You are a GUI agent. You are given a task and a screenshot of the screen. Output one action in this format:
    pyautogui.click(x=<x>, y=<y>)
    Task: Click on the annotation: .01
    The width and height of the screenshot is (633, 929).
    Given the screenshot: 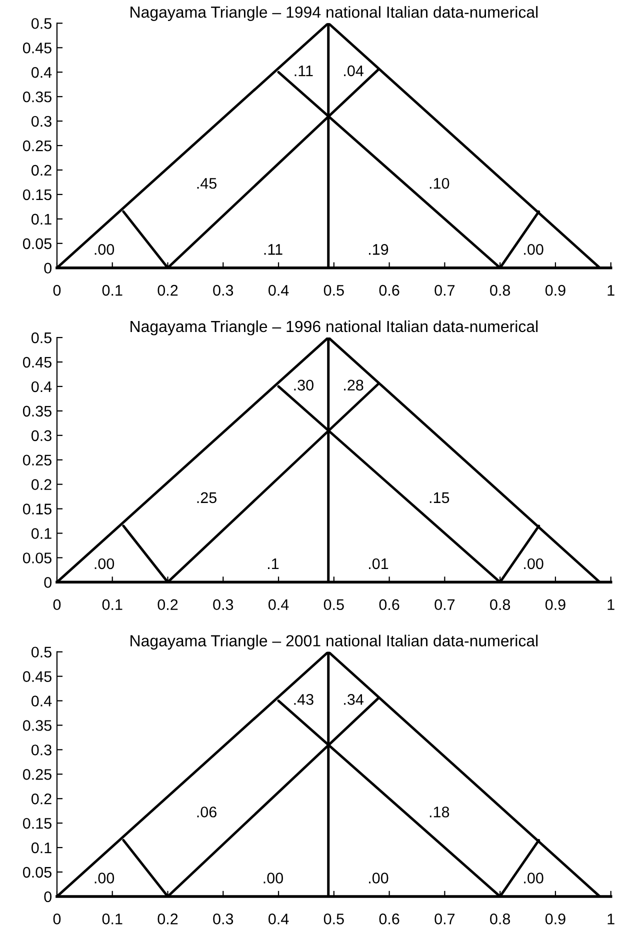 What is the action you would take?
    pyautogui.click(x=378, y=564)
    